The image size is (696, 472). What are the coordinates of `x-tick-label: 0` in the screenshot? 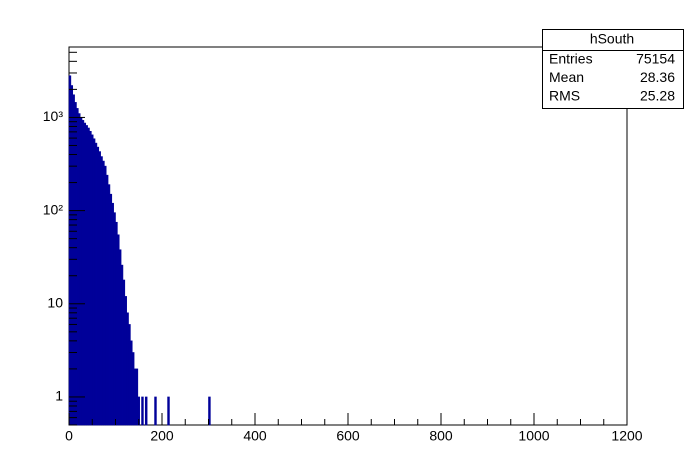 It's located at (69, 436).